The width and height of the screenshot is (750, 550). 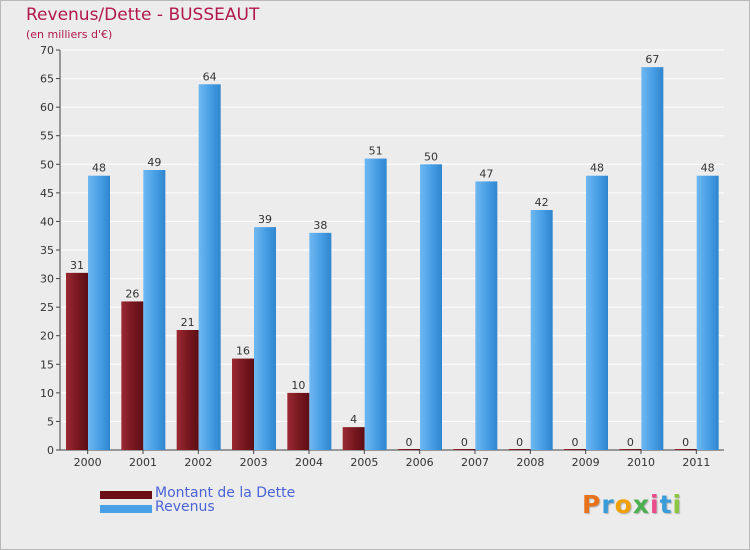 I want to click on data-label: 26, so click(x=132, y=293).